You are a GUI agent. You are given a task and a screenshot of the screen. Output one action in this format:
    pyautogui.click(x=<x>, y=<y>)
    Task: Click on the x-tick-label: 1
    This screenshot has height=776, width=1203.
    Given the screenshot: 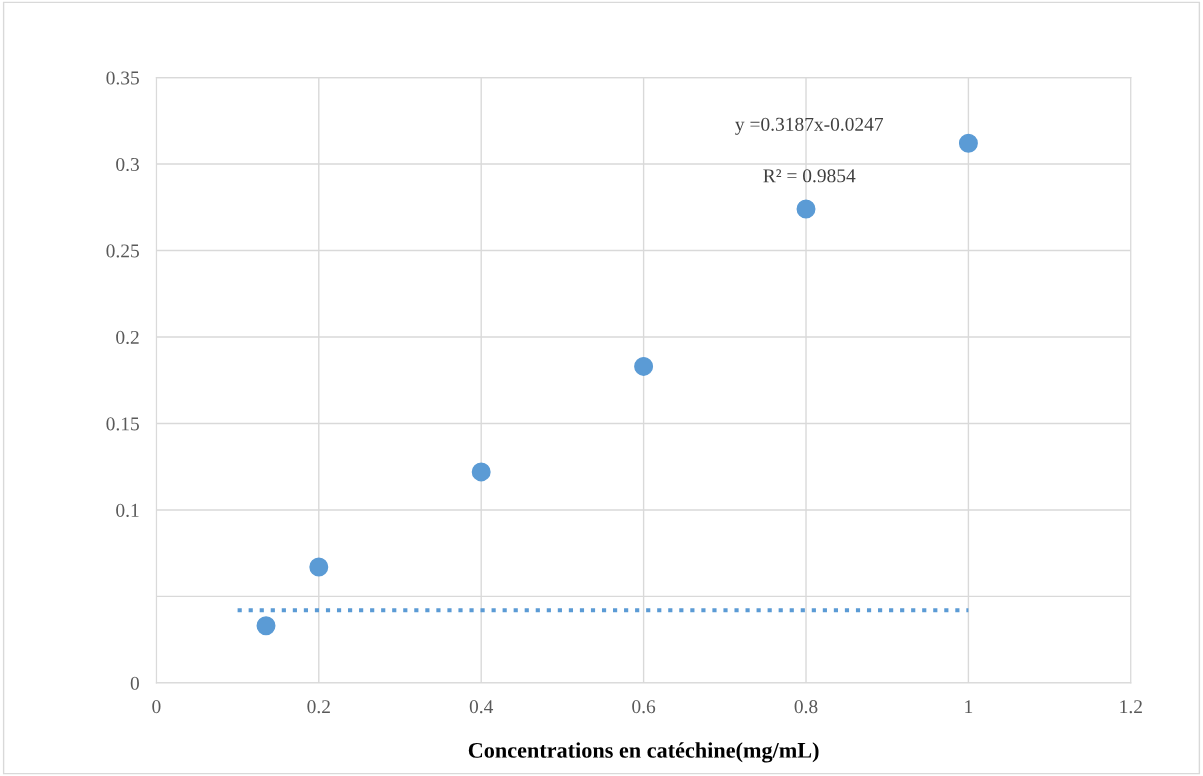 What is the action you would take?
    pyautogui.click(x=969, y=707)
    